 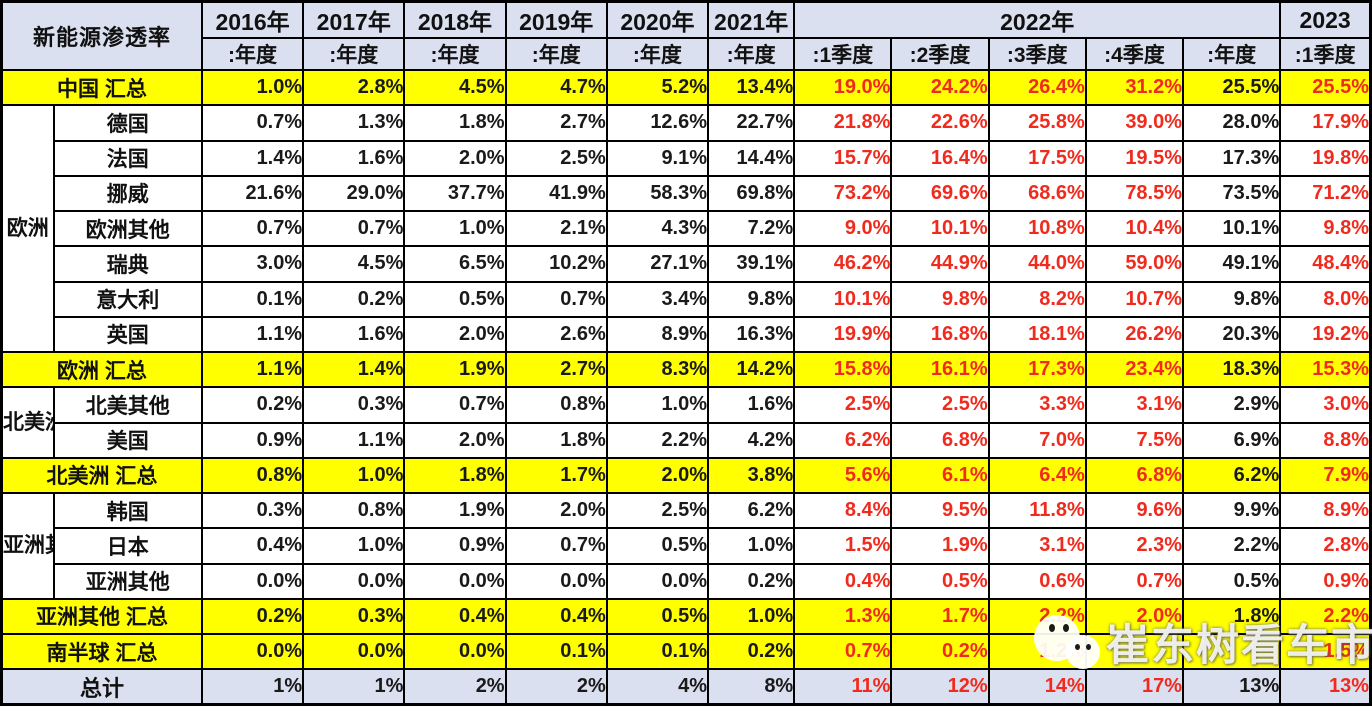 I want to click on value-cell: 2.6%, so click(x=556, y=334).